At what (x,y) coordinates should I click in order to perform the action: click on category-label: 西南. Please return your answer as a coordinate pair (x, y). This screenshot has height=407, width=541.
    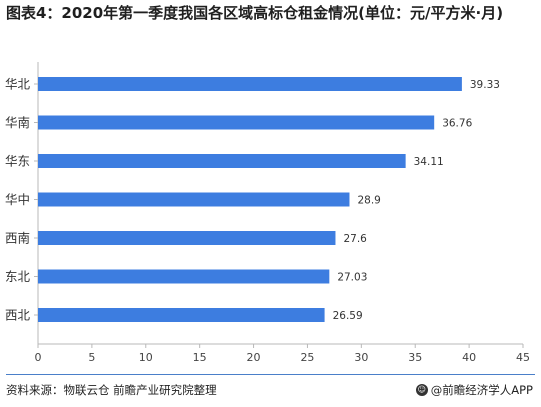
    Looking at the image, I should click on (17, 238).